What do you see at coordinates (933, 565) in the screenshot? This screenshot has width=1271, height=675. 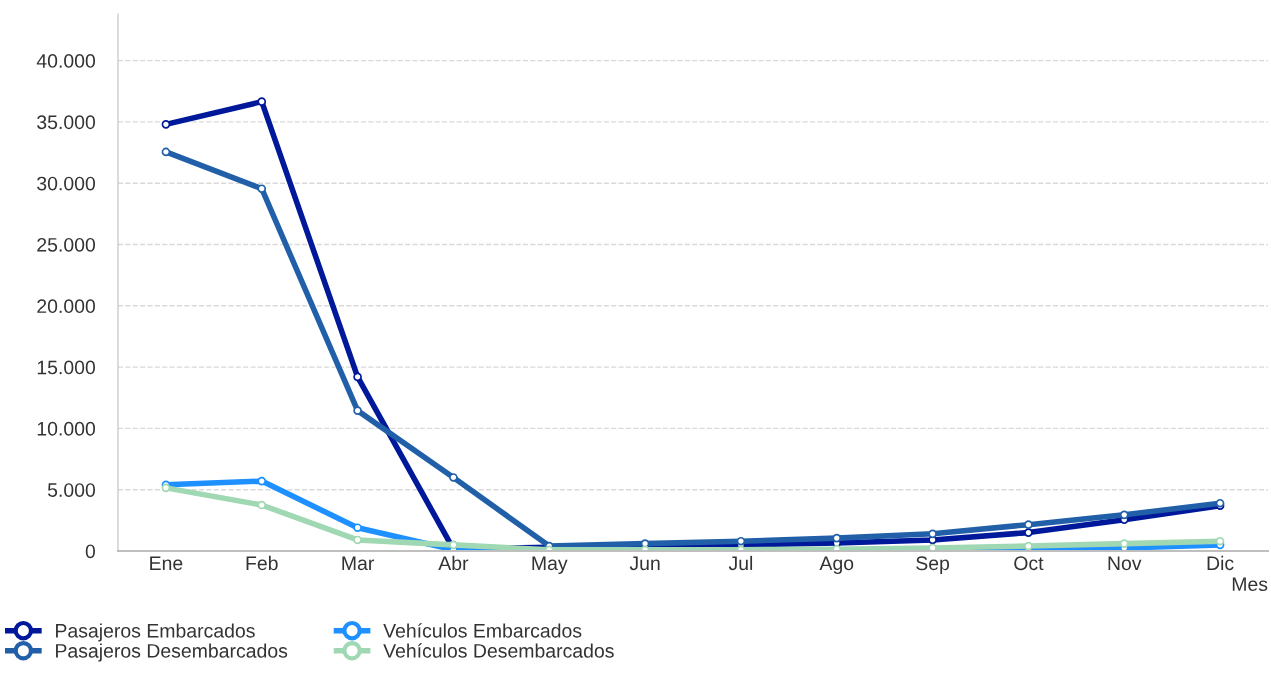 I see `x-tick-label: Sep` at bounding box center [933, 565].